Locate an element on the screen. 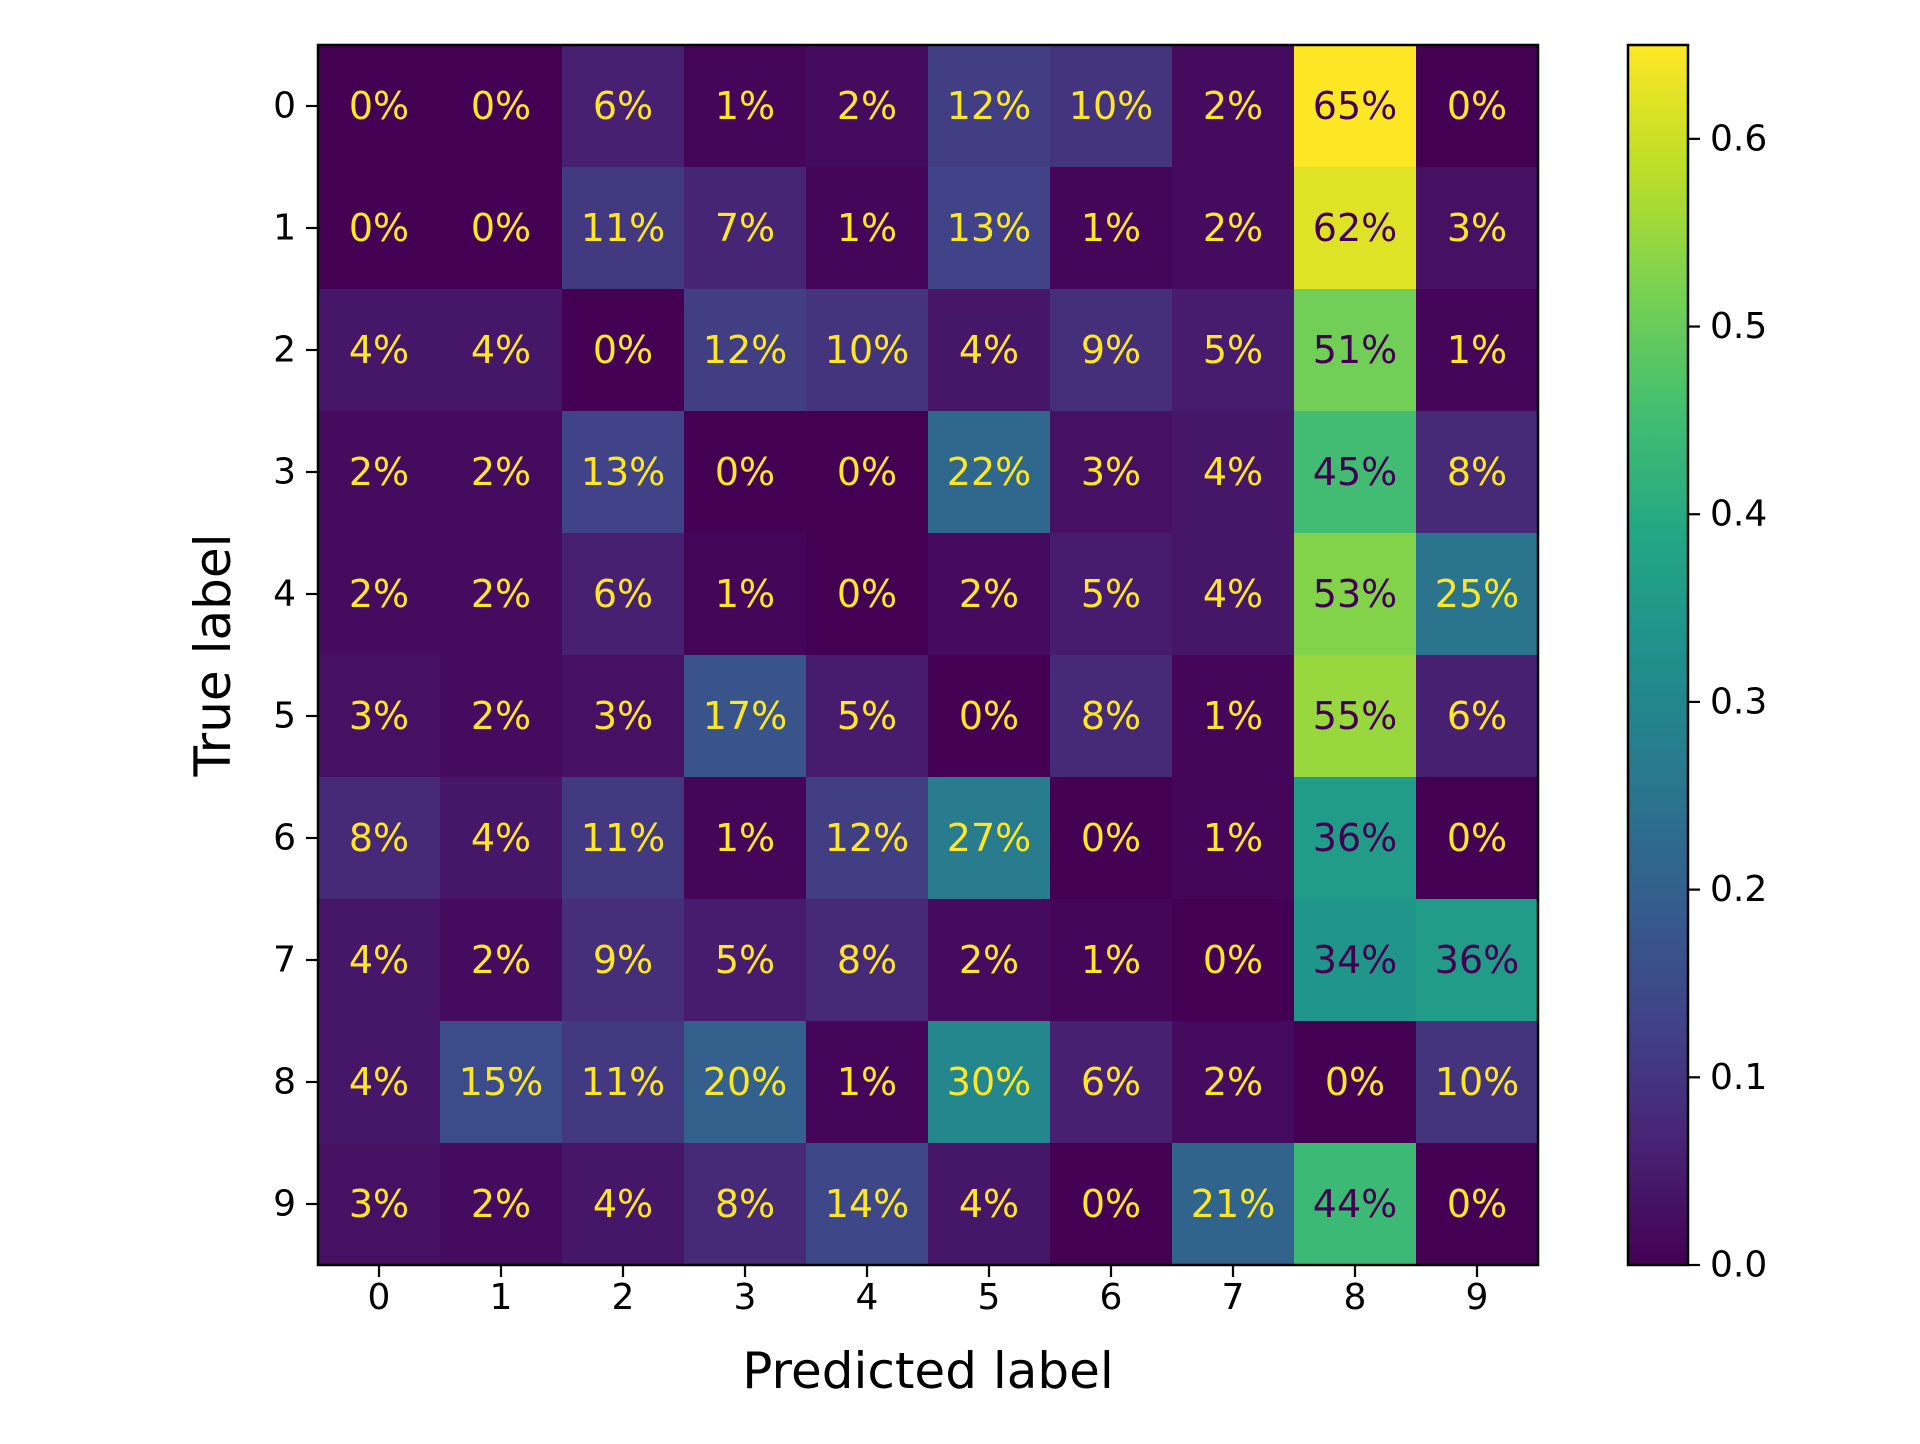 Image resolution: width=1920 pixels, height=1444 pixels. cell-value-label: 62% is located at coordinates (1355, 228).